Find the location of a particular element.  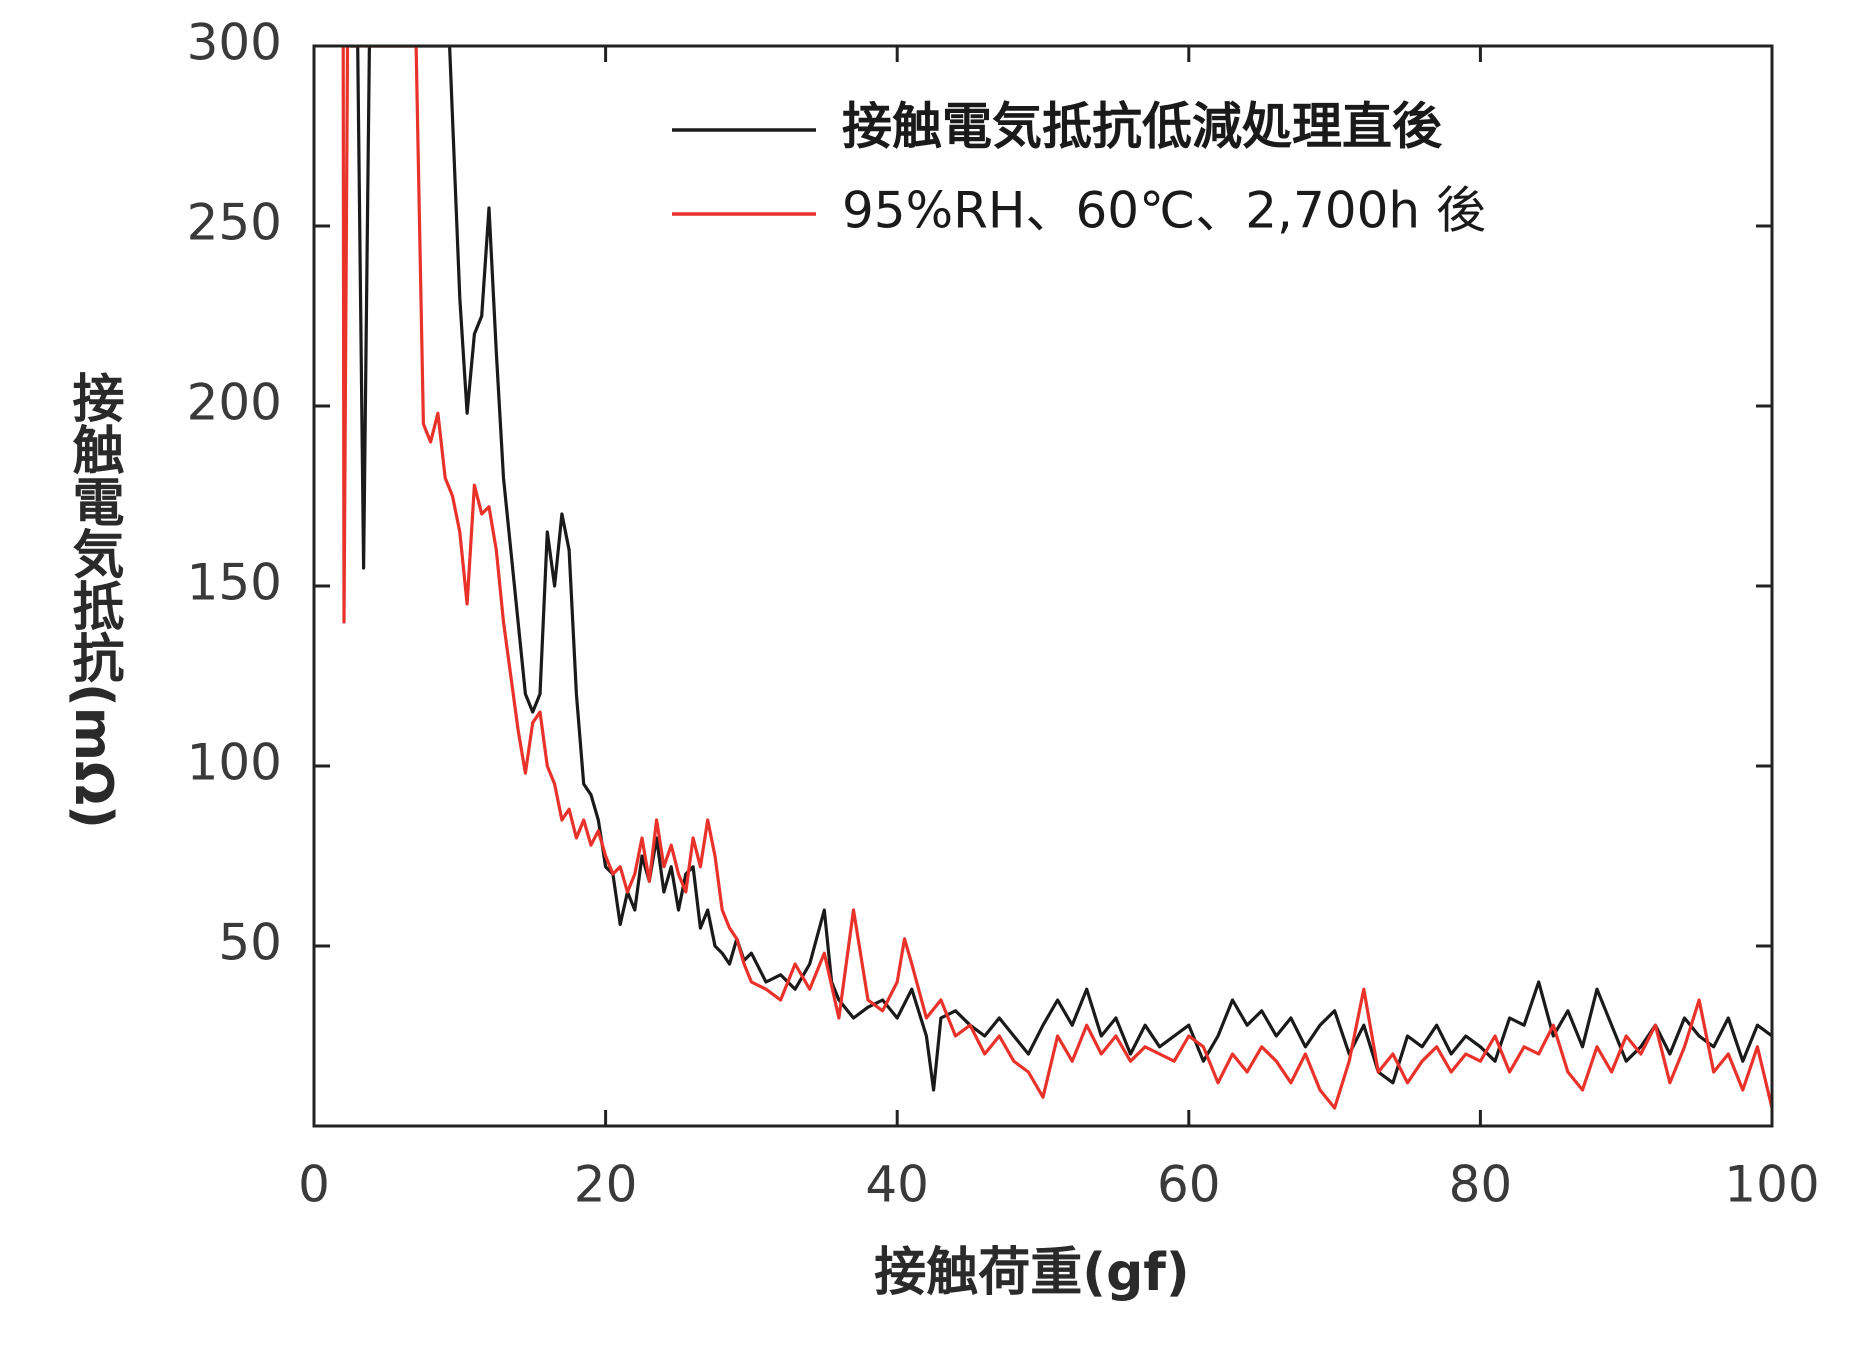

x-tick-label: 100 is located at coordinates (1771, 1185).